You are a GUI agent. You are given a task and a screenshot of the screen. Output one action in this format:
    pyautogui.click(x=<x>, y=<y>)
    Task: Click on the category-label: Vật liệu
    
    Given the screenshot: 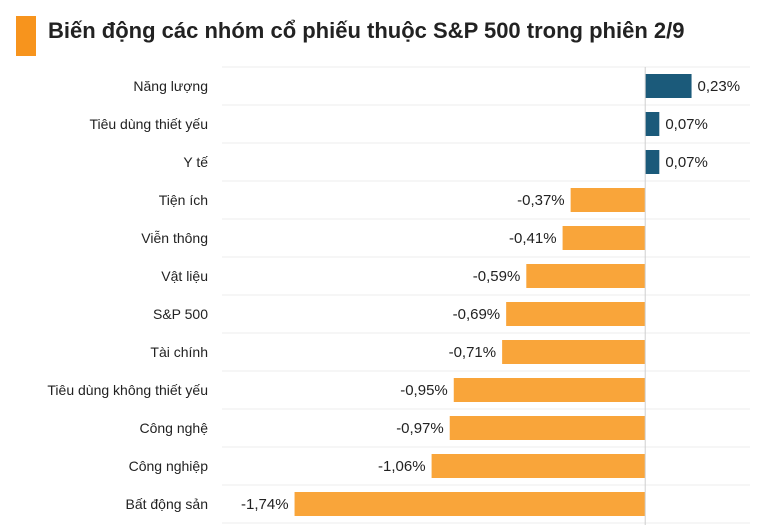 What is the action you would take?
    pyautogui.click(x=184, y=276)
    